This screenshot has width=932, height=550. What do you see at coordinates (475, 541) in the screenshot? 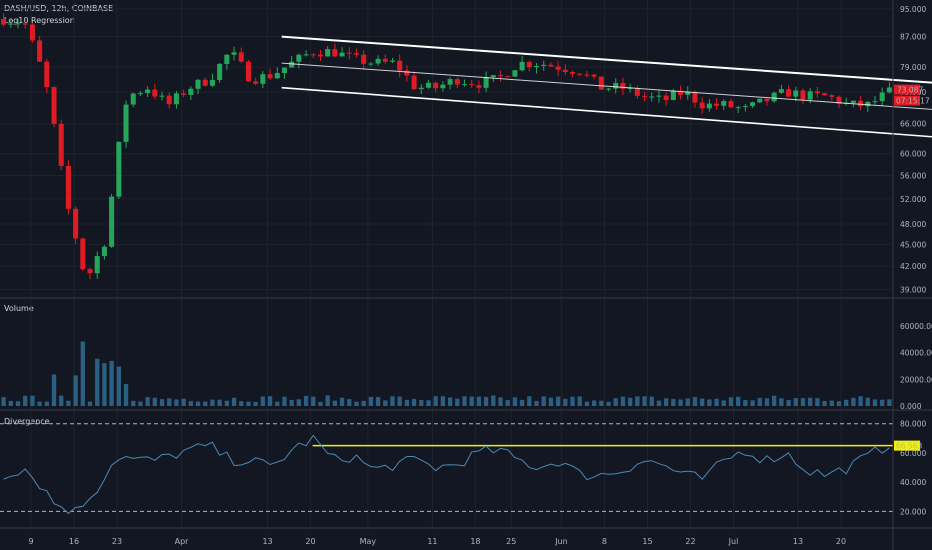
I see `x-tick-label: 18` at bounding box center [475, 541].